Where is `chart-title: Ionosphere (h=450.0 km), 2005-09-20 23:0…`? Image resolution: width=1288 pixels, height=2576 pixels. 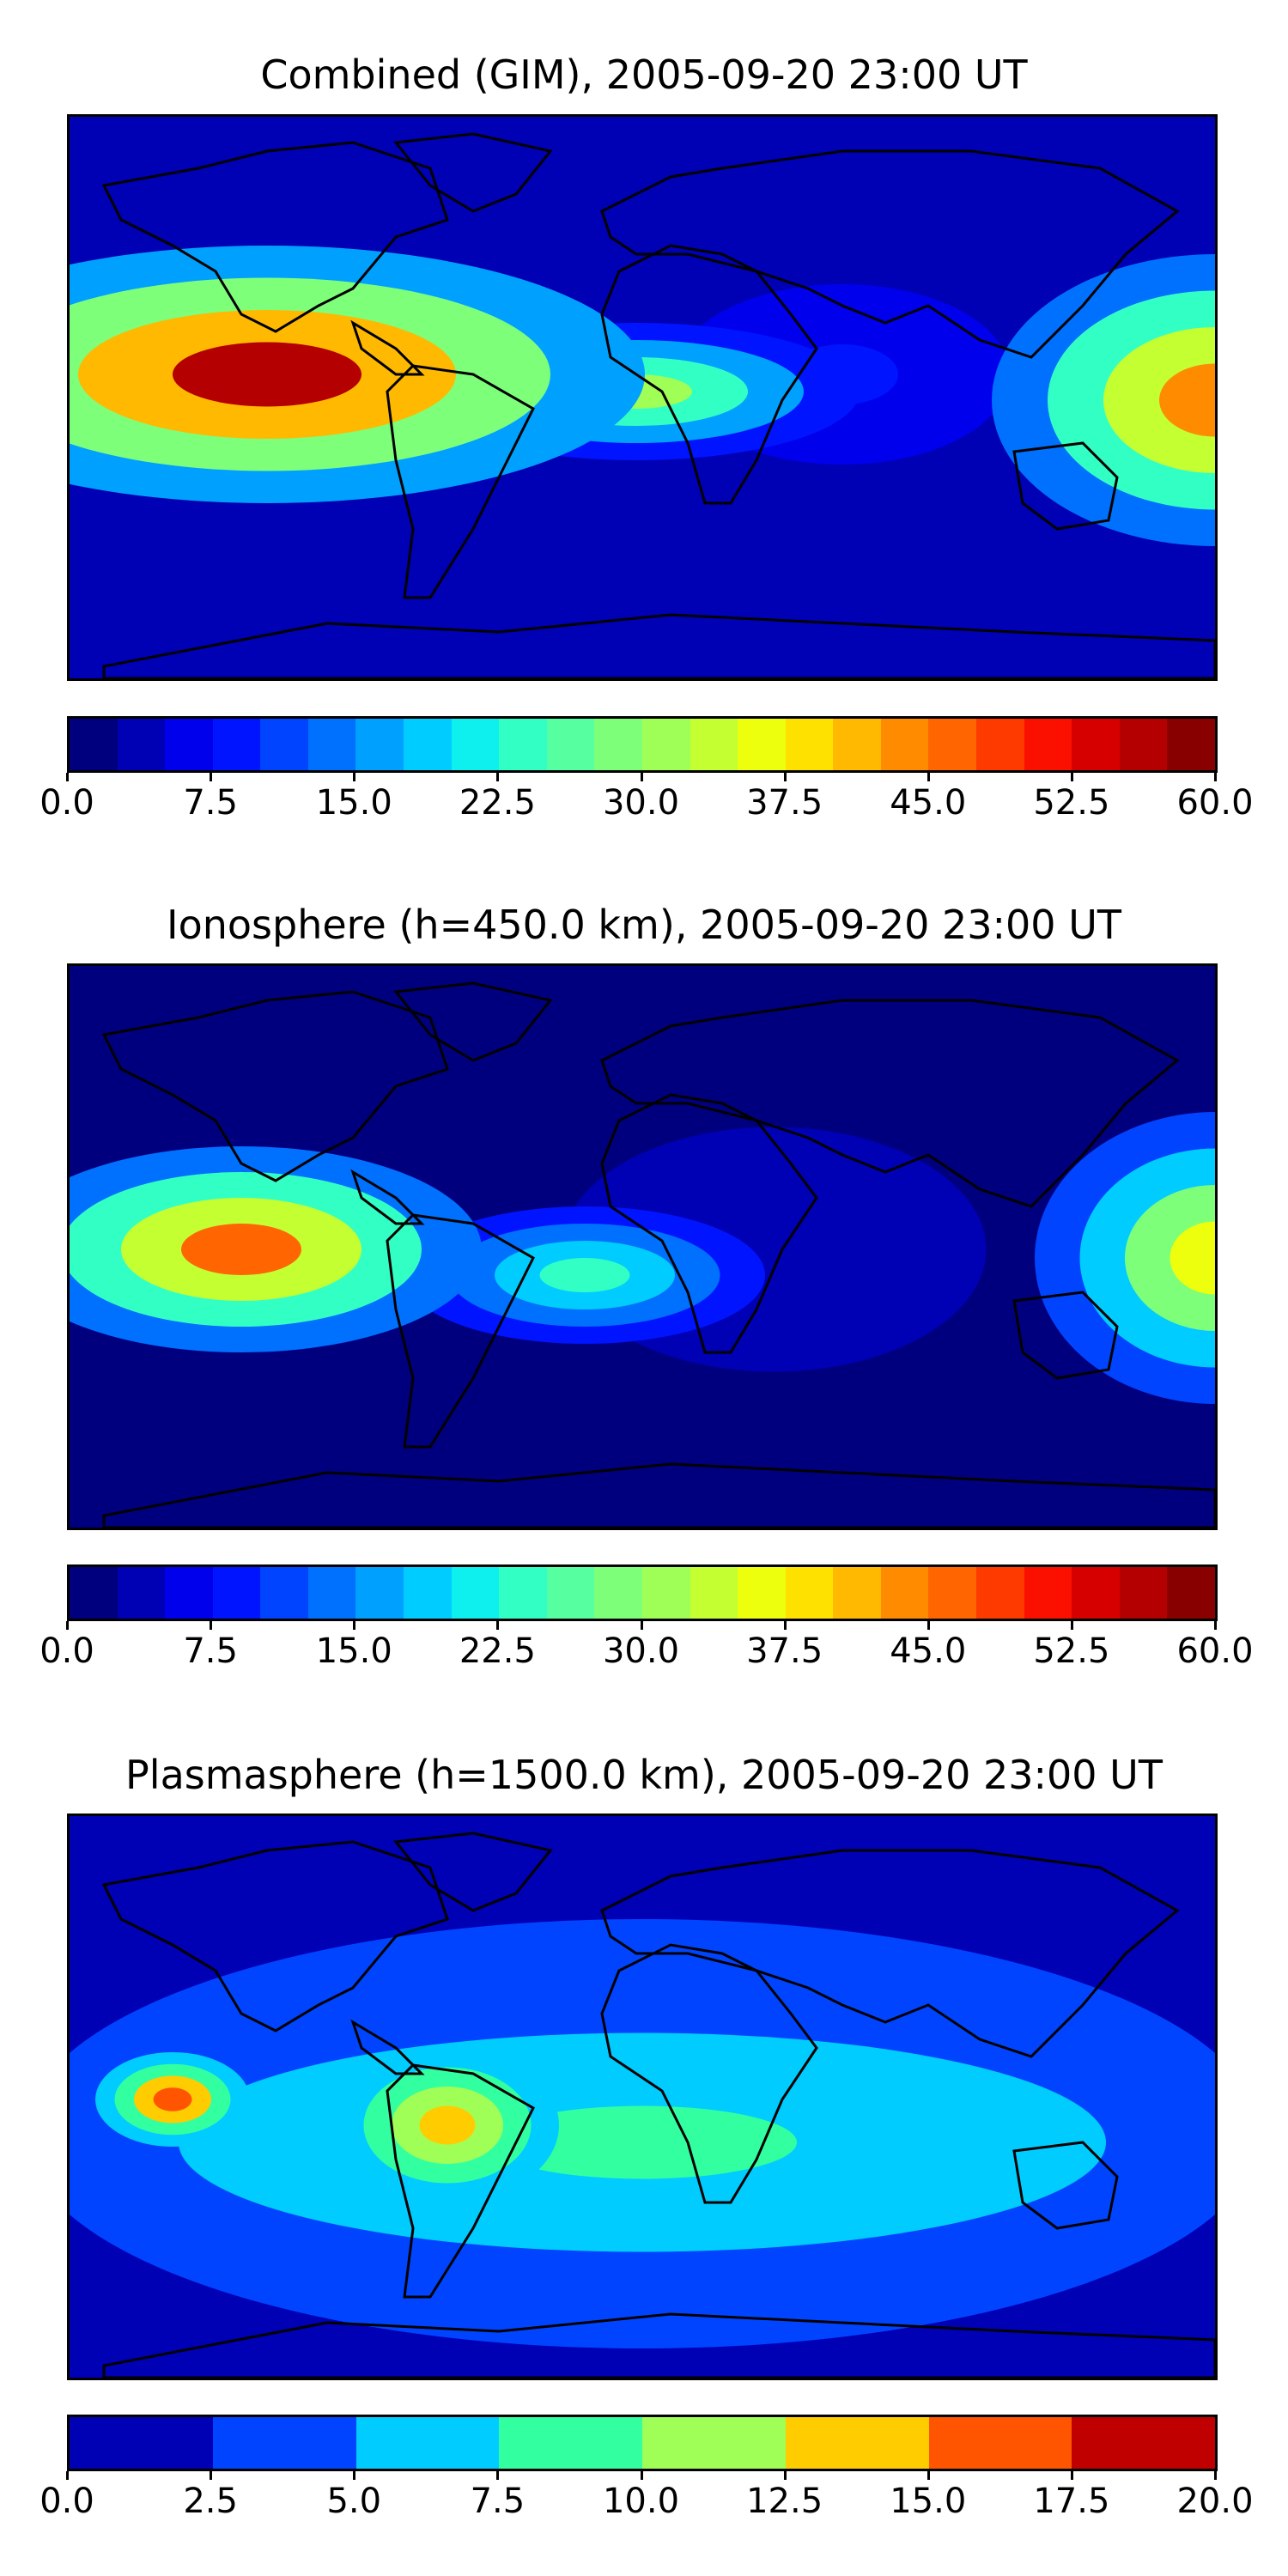
chart-title: Ionosphere (h=450.0 km), 2005-09-20 23:0… is located at coordinates (644, 925).